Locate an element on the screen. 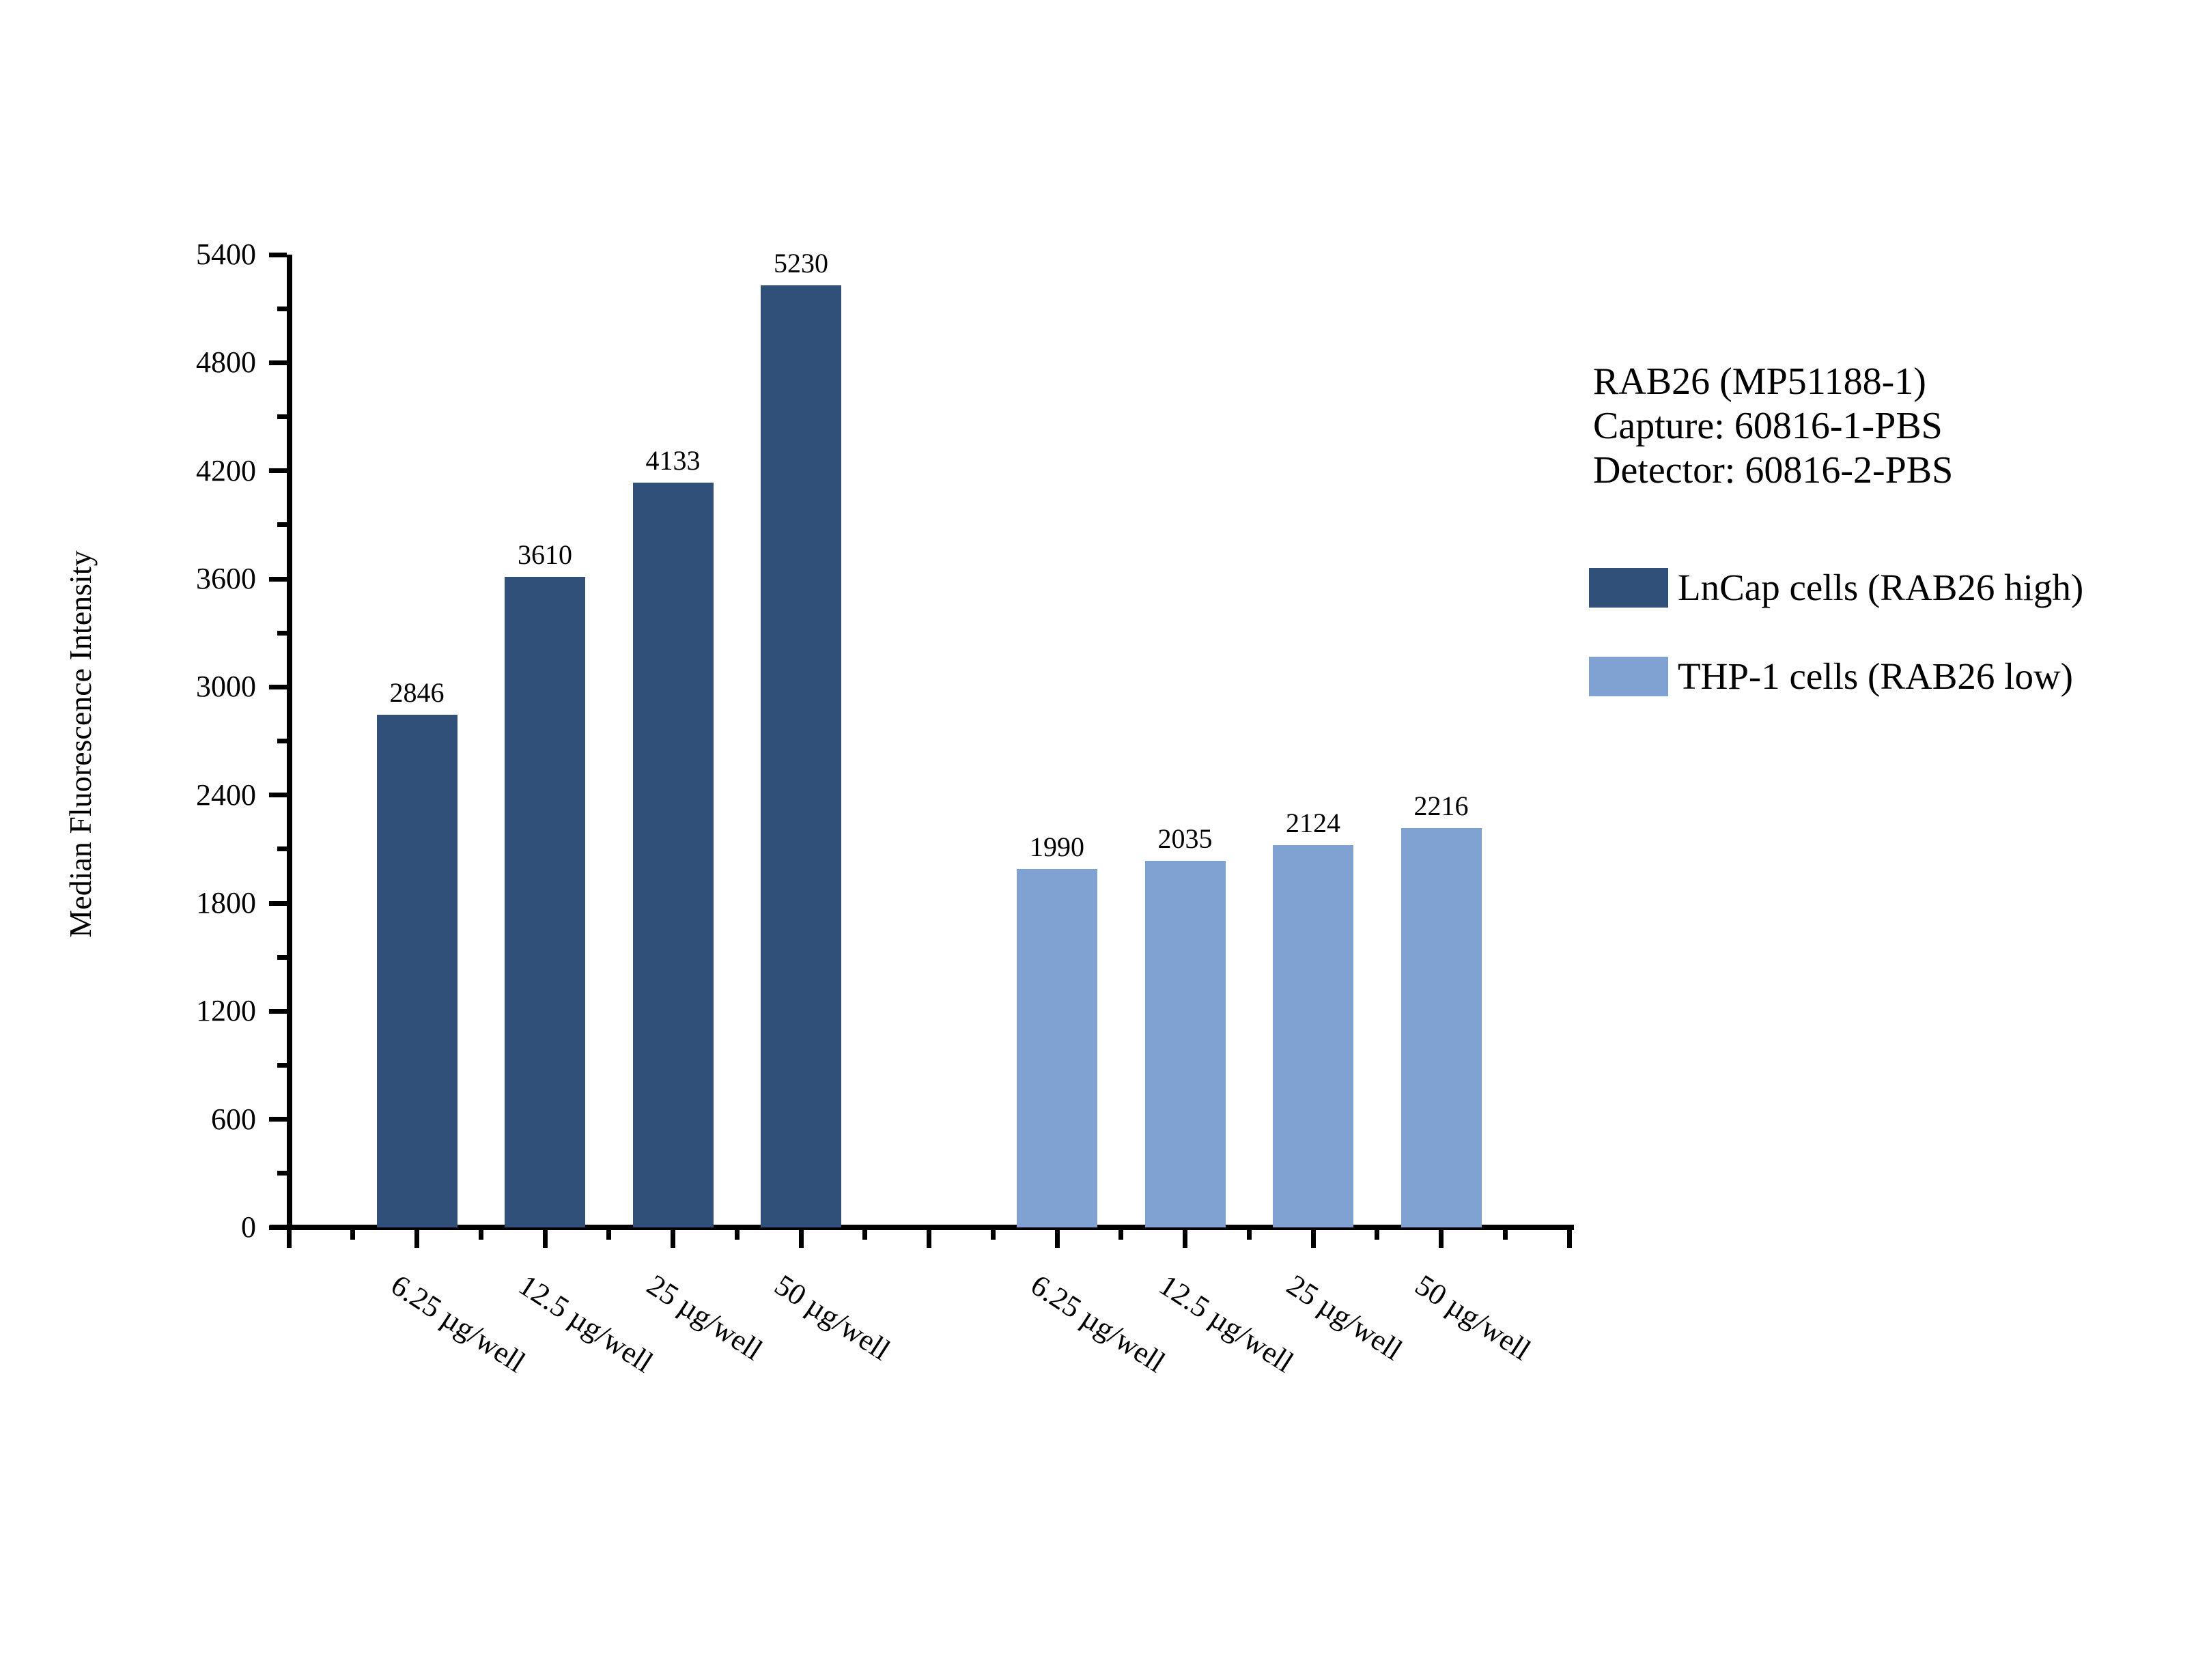 The image size is (2196, 1680). legend-label-lncap: LnCap cells (RAB26 high) is located at coordinates (1881, 587).